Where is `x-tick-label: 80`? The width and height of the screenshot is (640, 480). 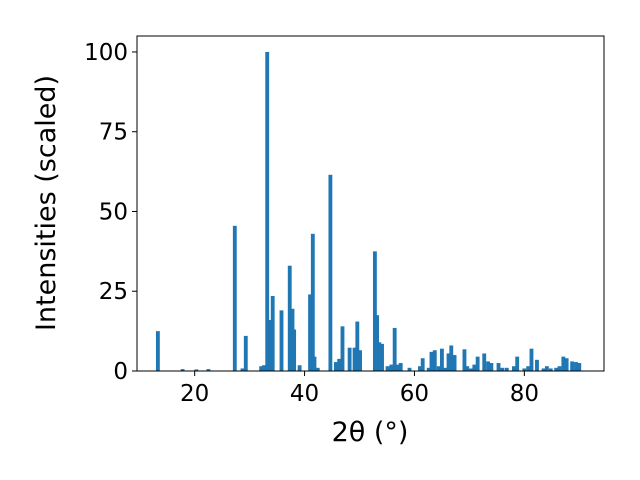 x-tick-label: 80 is located at coordinates (524, 394).